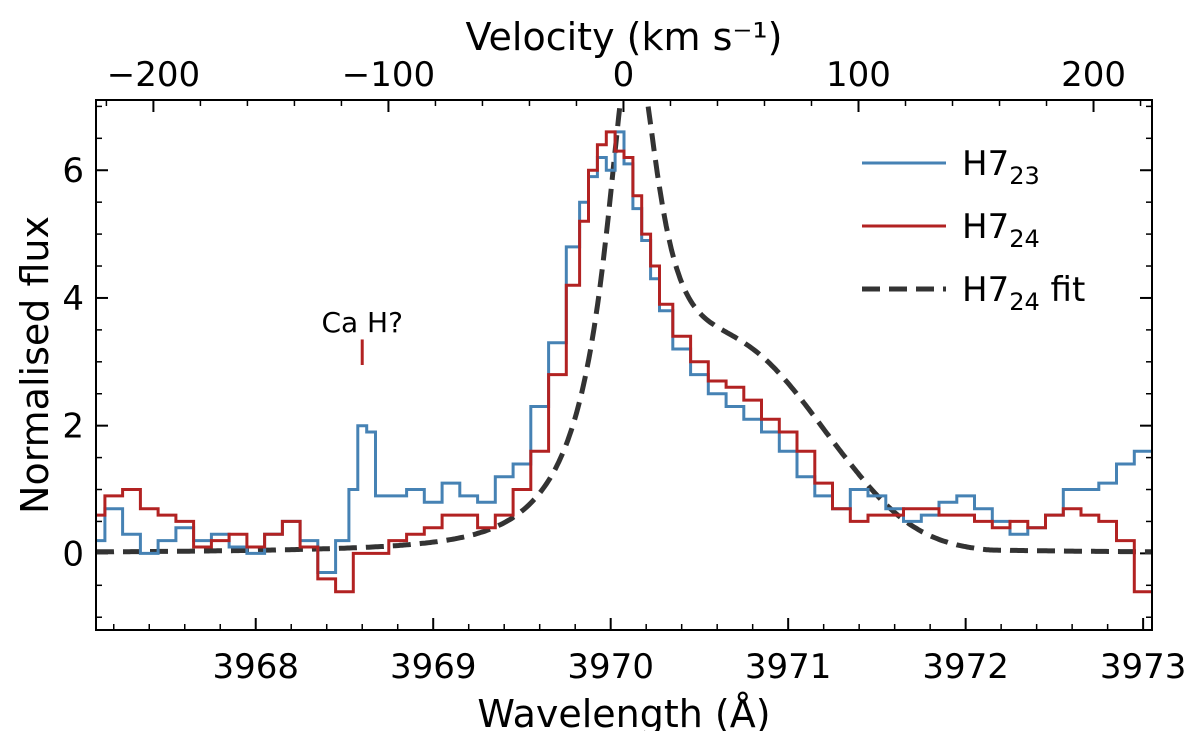 The width and height of the screenshot is (1200, 731). What do you see at coordinates (1024, 302) in the screenshot?
I see `legend-label-h7-24-fit-sub: 24` at bounding box center [1024, 302].